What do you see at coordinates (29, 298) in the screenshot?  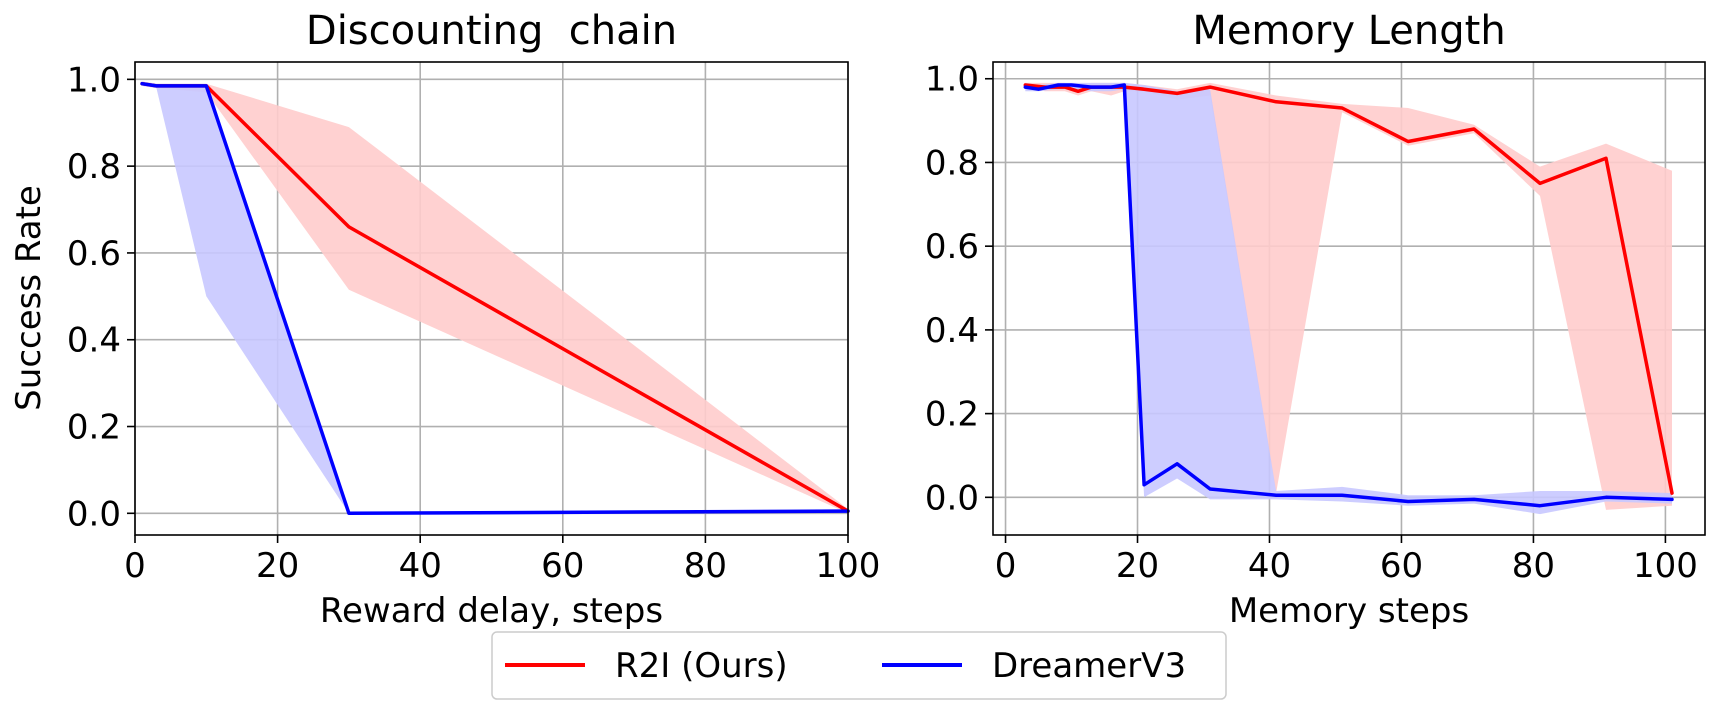 I see `y-axis-label: Success Rate` at bounding box center [29, 298].